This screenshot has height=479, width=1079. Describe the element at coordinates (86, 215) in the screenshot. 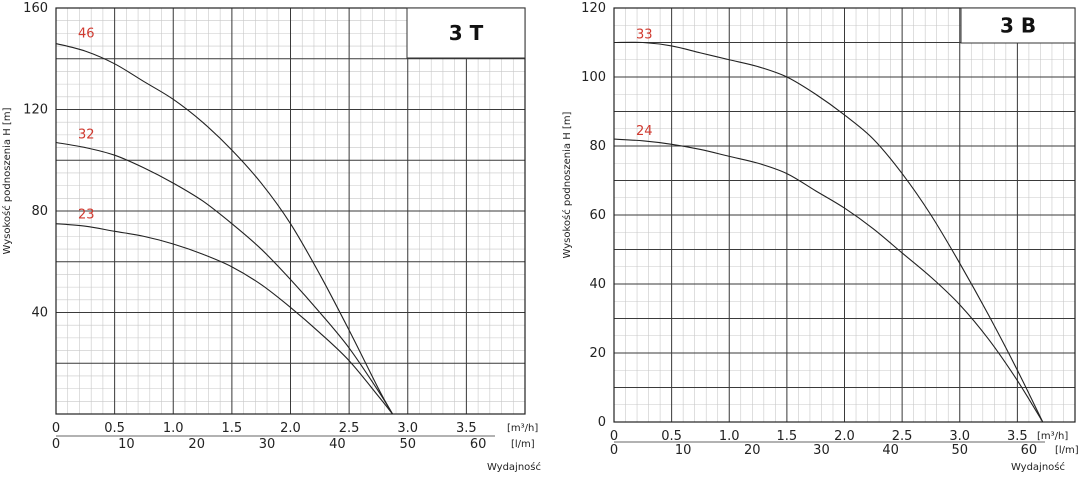

I see `series-label-23: 23` at that location.